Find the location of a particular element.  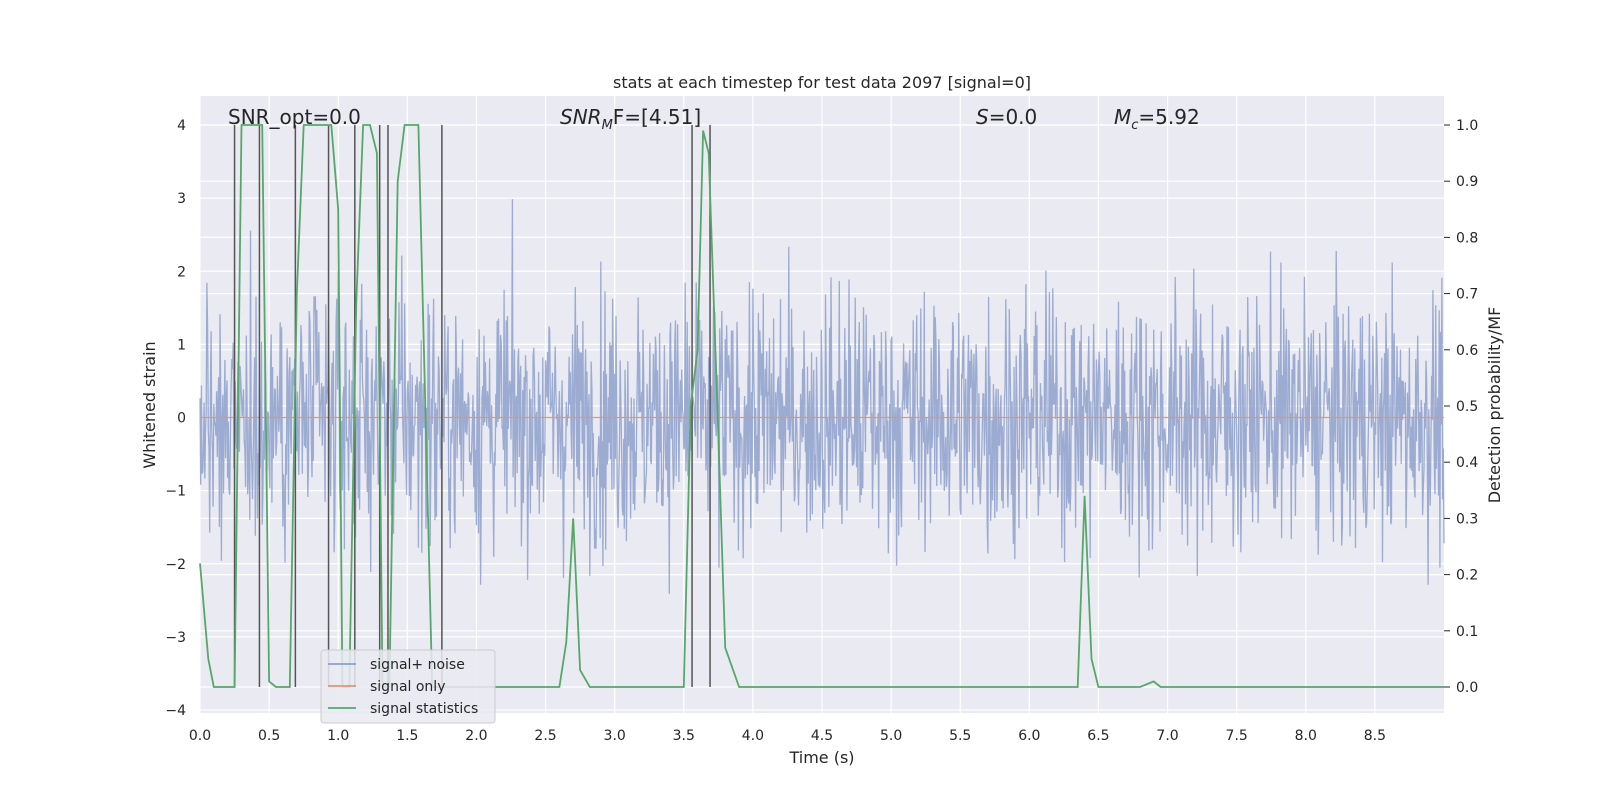

x-tick-label: 2.5 is located at coordinates (545, 736).